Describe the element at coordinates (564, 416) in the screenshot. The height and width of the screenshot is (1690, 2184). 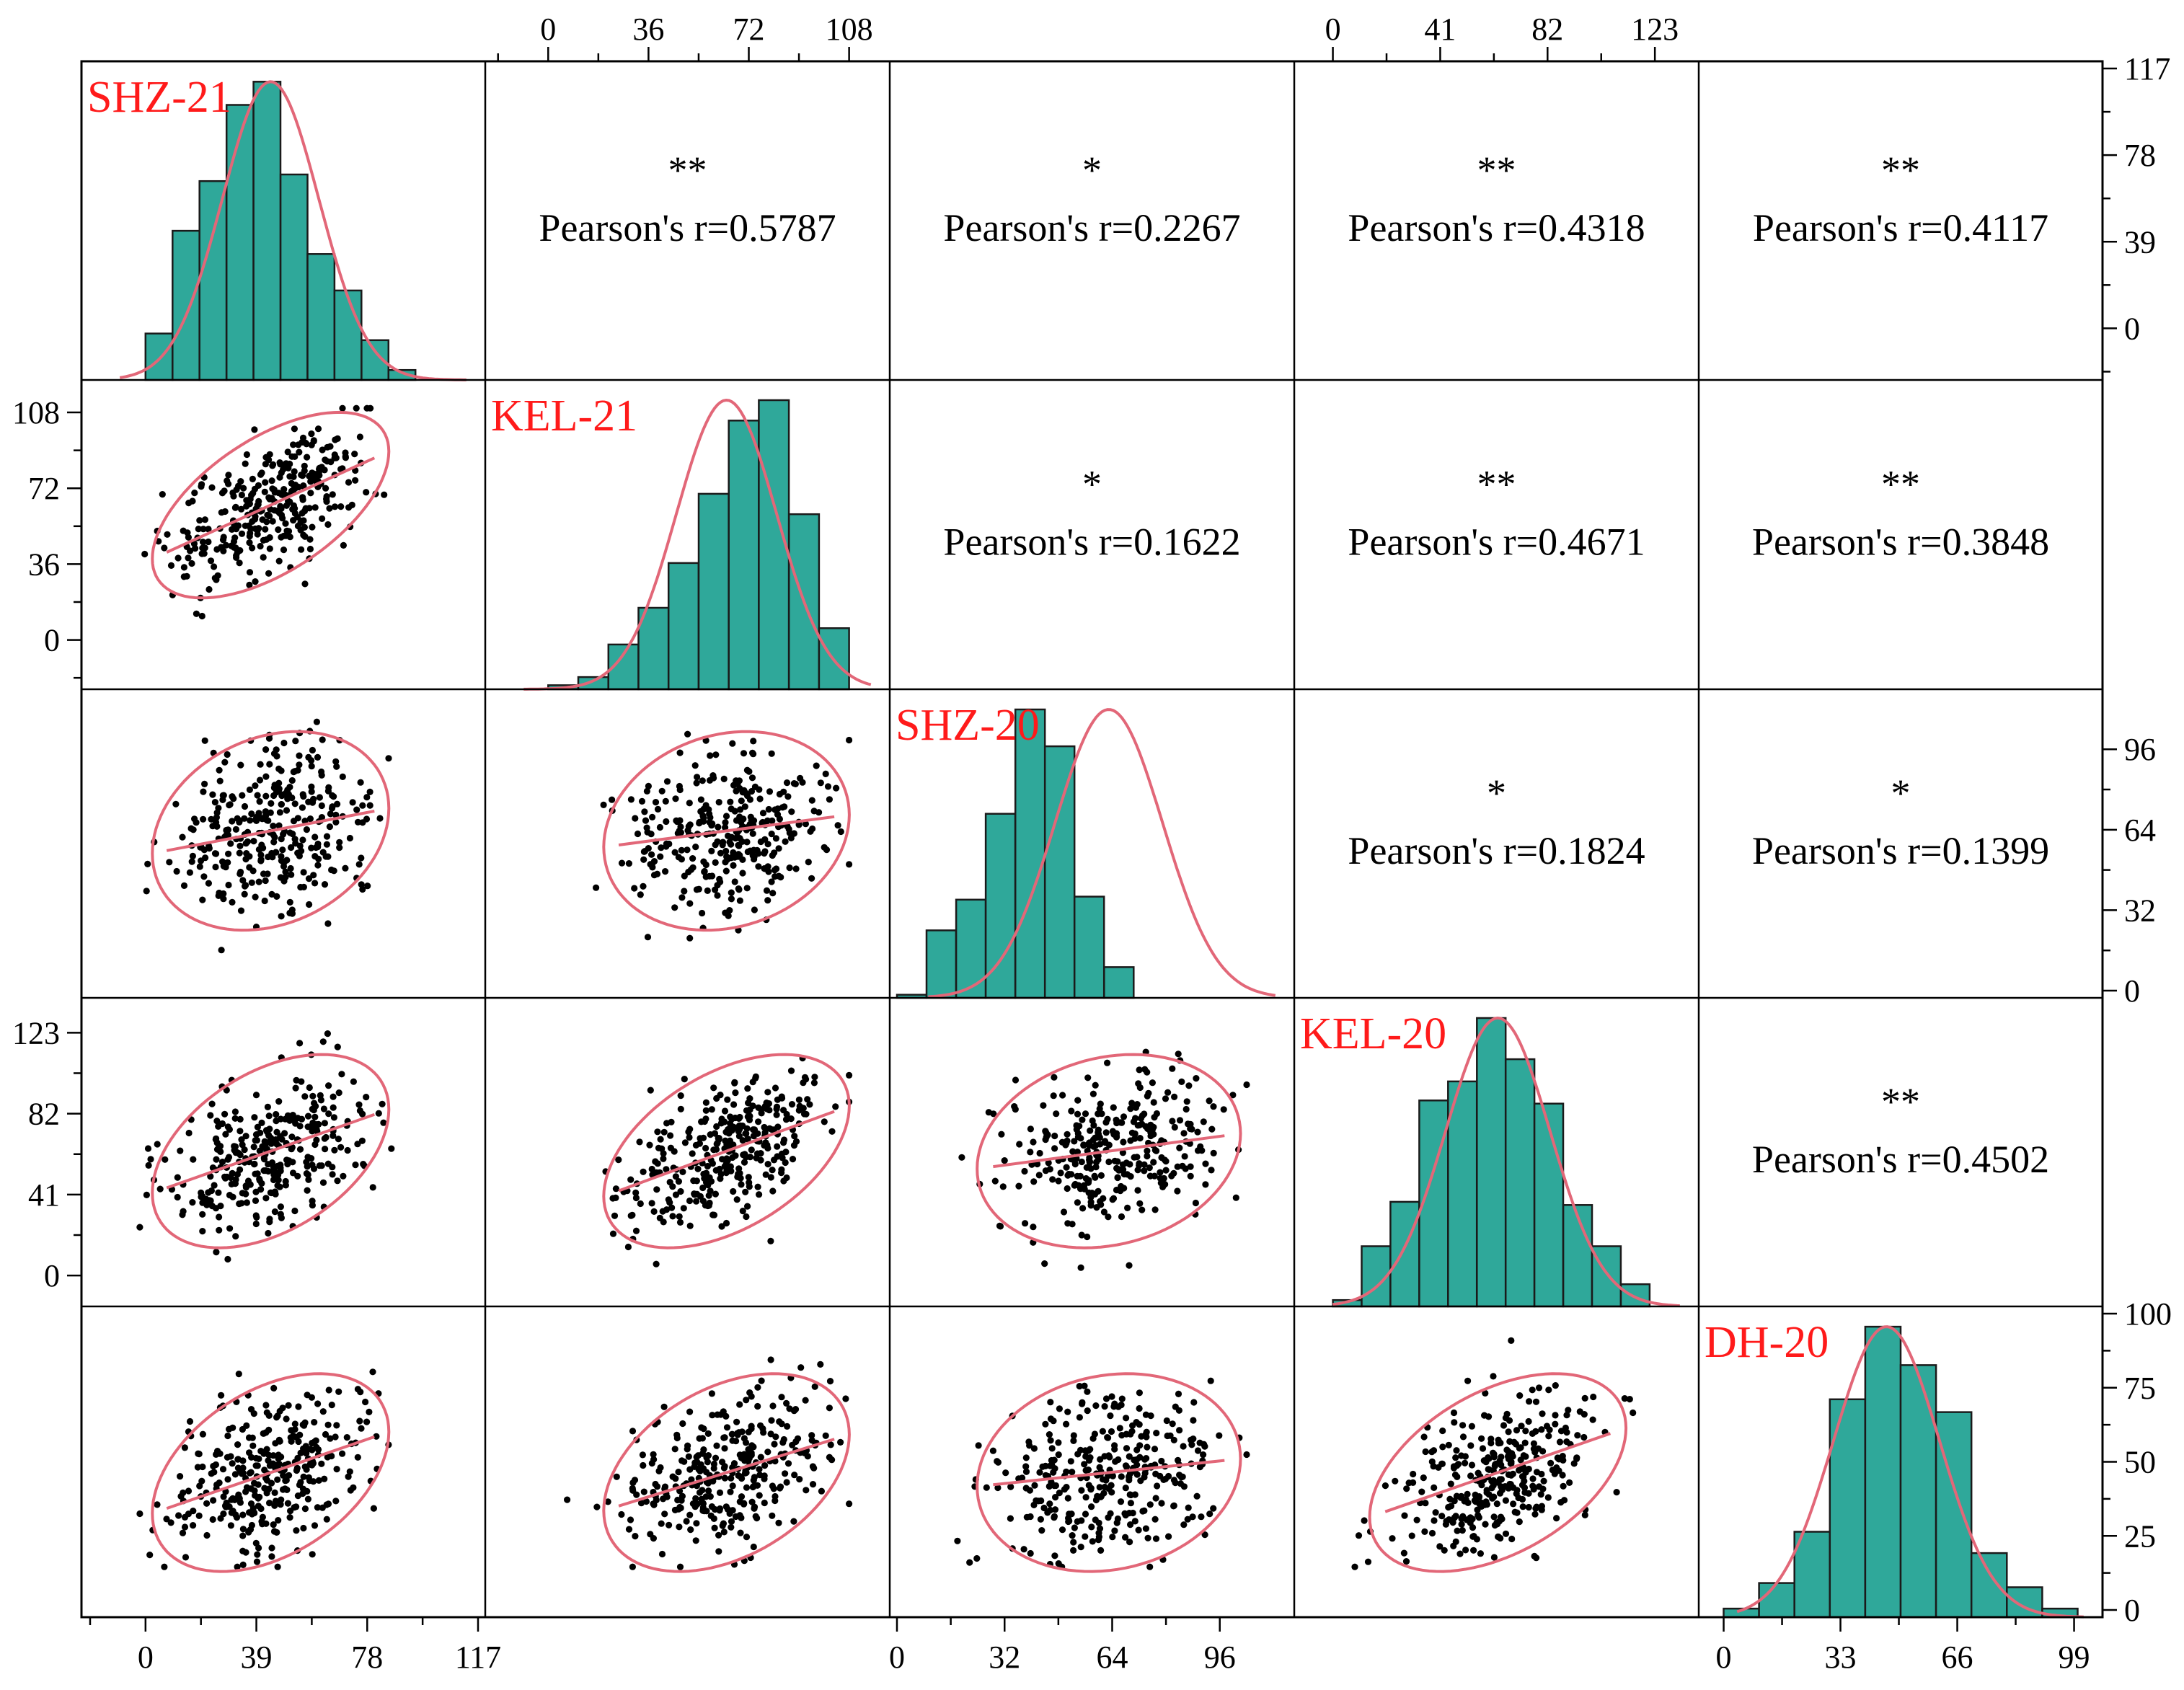
I see `variable-label: KEL-21` at that location.